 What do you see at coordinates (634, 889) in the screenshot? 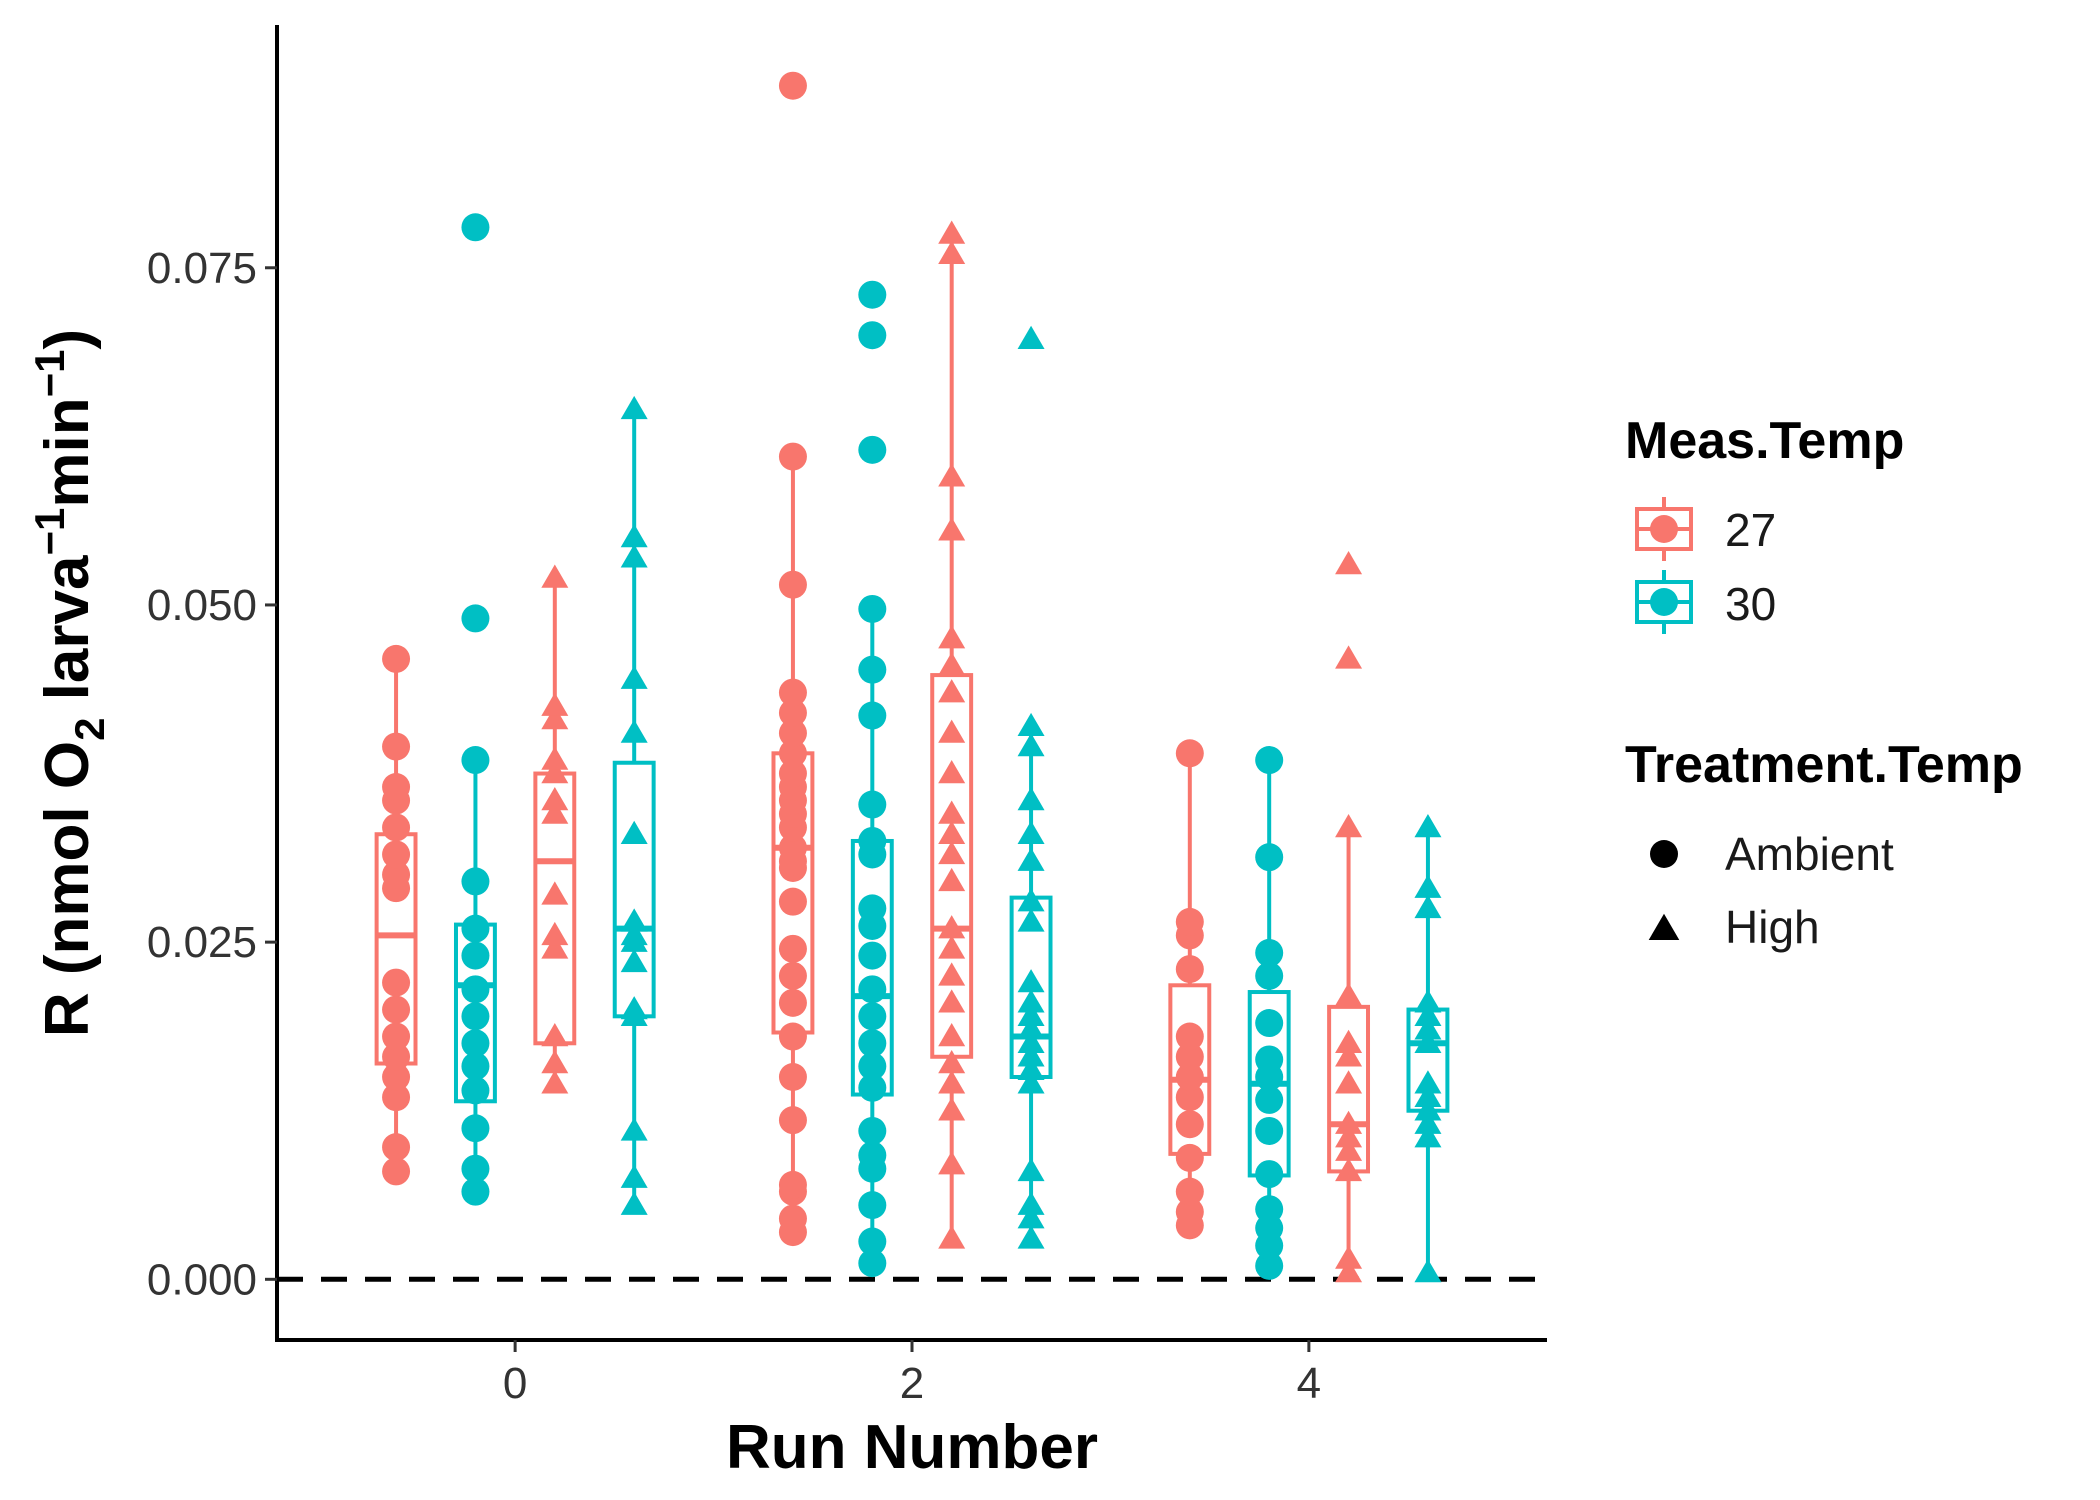
I see `box-iqr` at bounding box center [634, 889].